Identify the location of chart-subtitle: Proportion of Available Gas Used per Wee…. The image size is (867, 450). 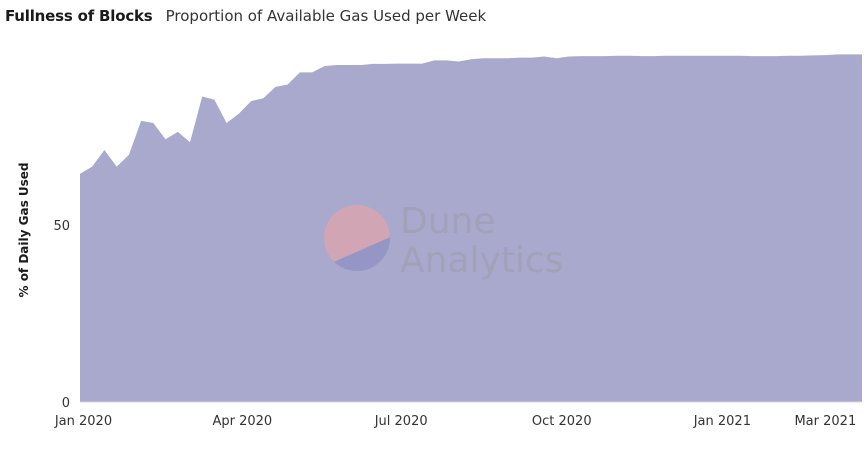
(326, 16).